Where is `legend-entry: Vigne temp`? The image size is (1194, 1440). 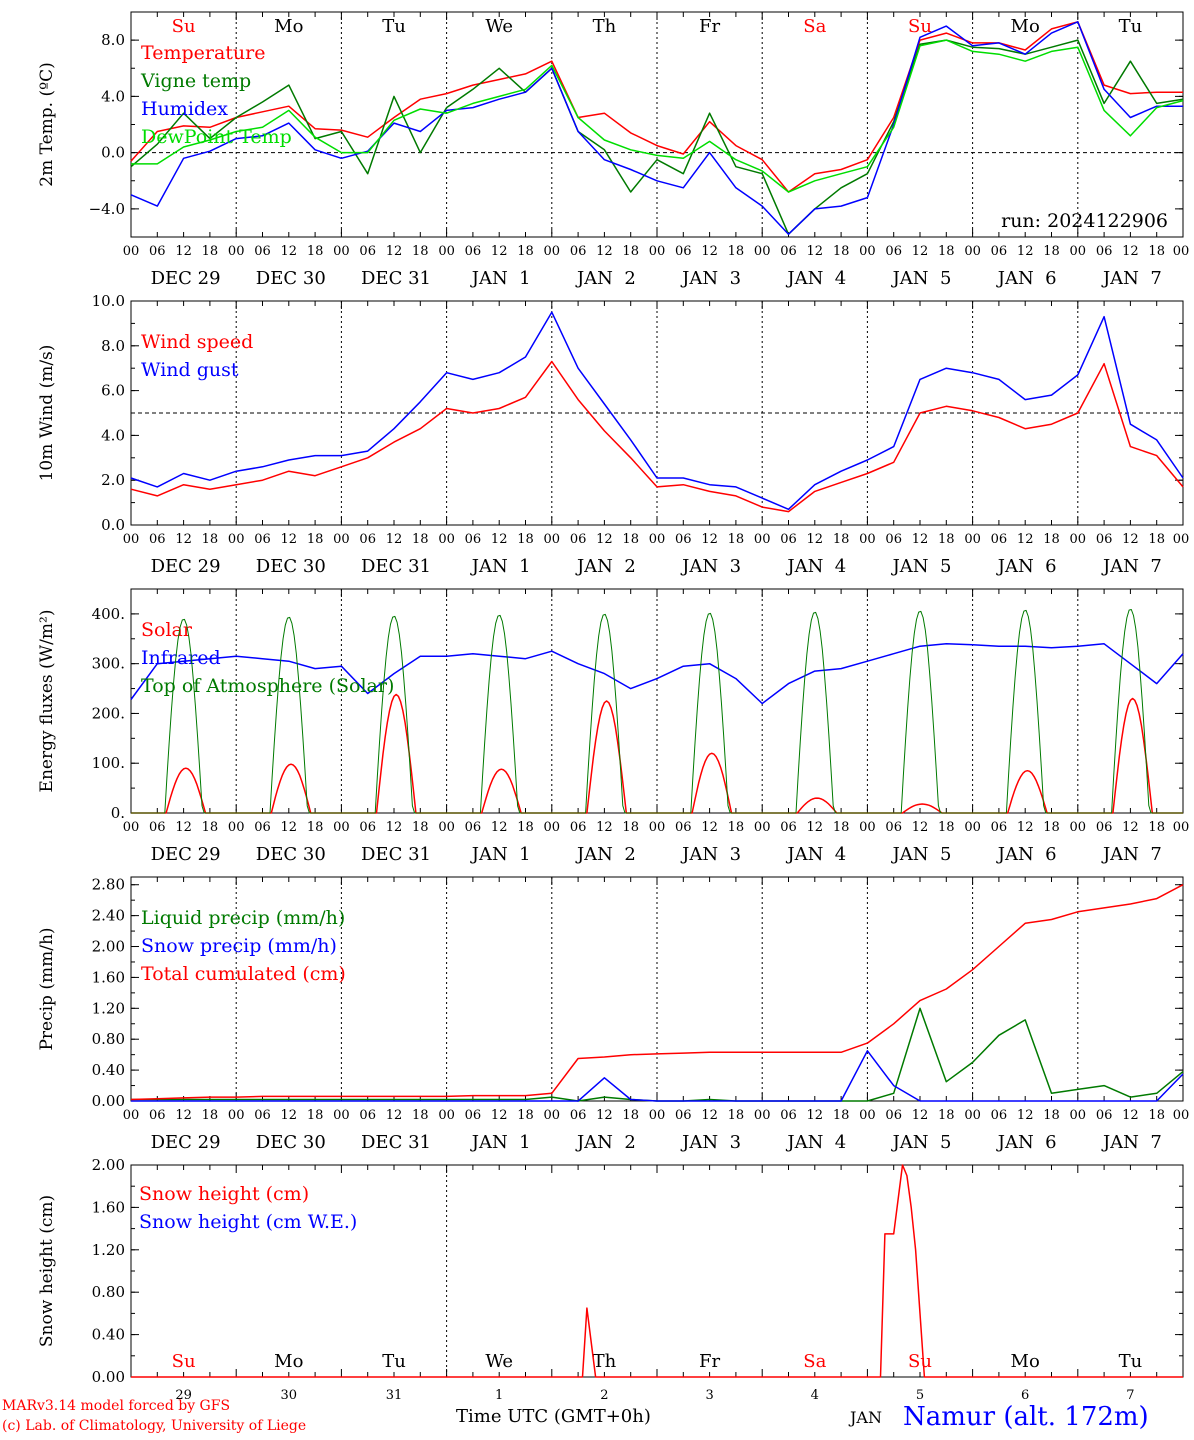 legend-entry: Vigne temp is located at coordinates (195, 81).